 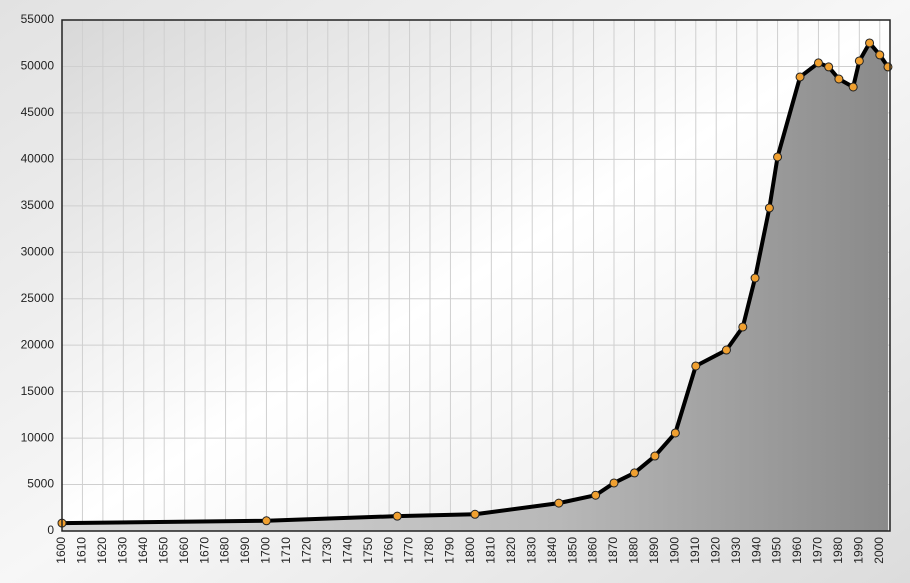 I want to click on x-tick-label: 1790, so click(x=450, y=550).